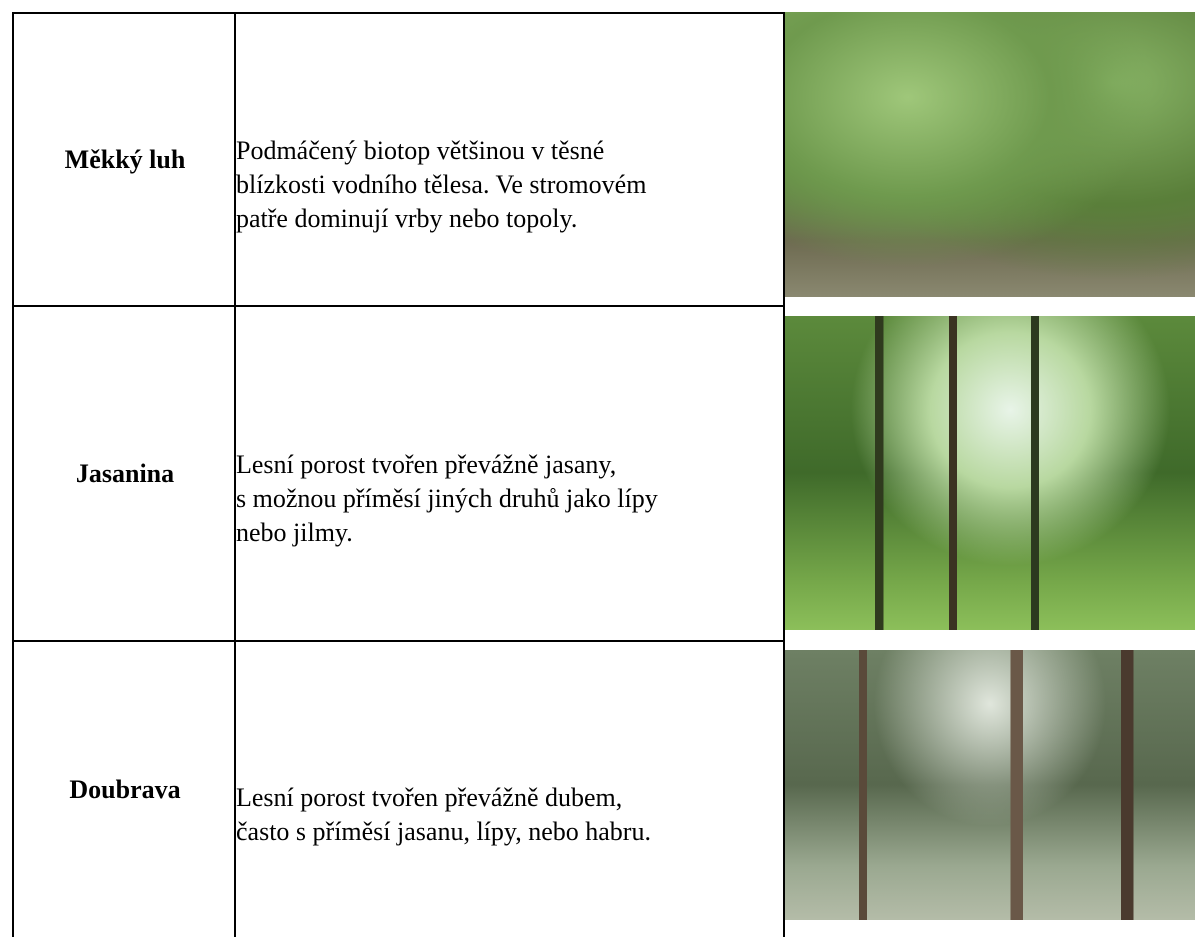 This screenshot has width=1195, height=937. What do you see at coordinates (426, 464) in the screenshot?
I see `description-line: Lesní porost tvořen převážně jasany,` at bounding box center [426, 464].